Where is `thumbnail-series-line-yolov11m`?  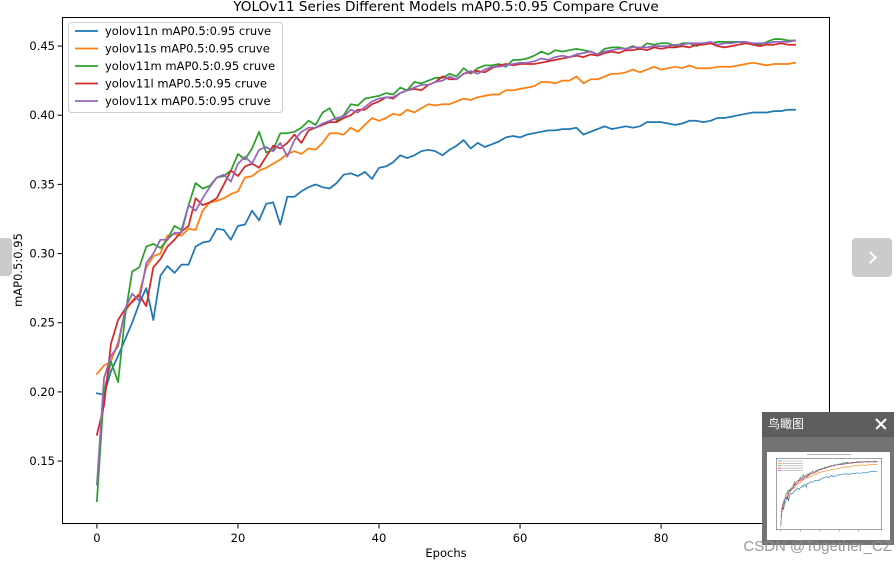
thumbnail-series-line-yolov11m is located at coordinates (829, 493).